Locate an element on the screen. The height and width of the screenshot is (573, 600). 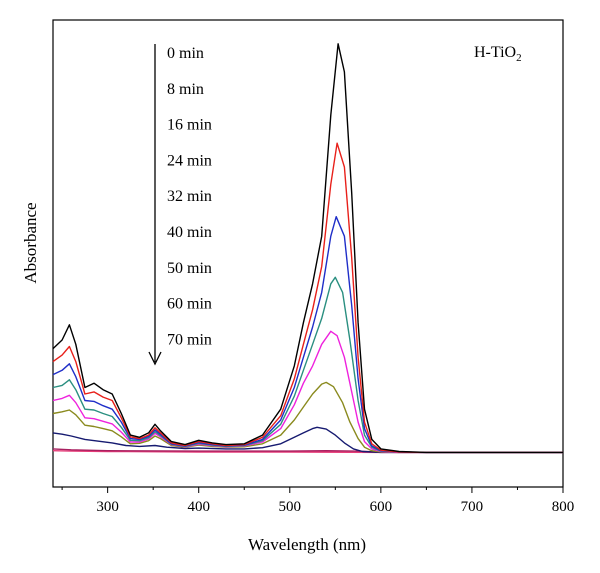
x-axis-ticks: 300 400 500 600 700 800 is located at coordinates (318, 501).